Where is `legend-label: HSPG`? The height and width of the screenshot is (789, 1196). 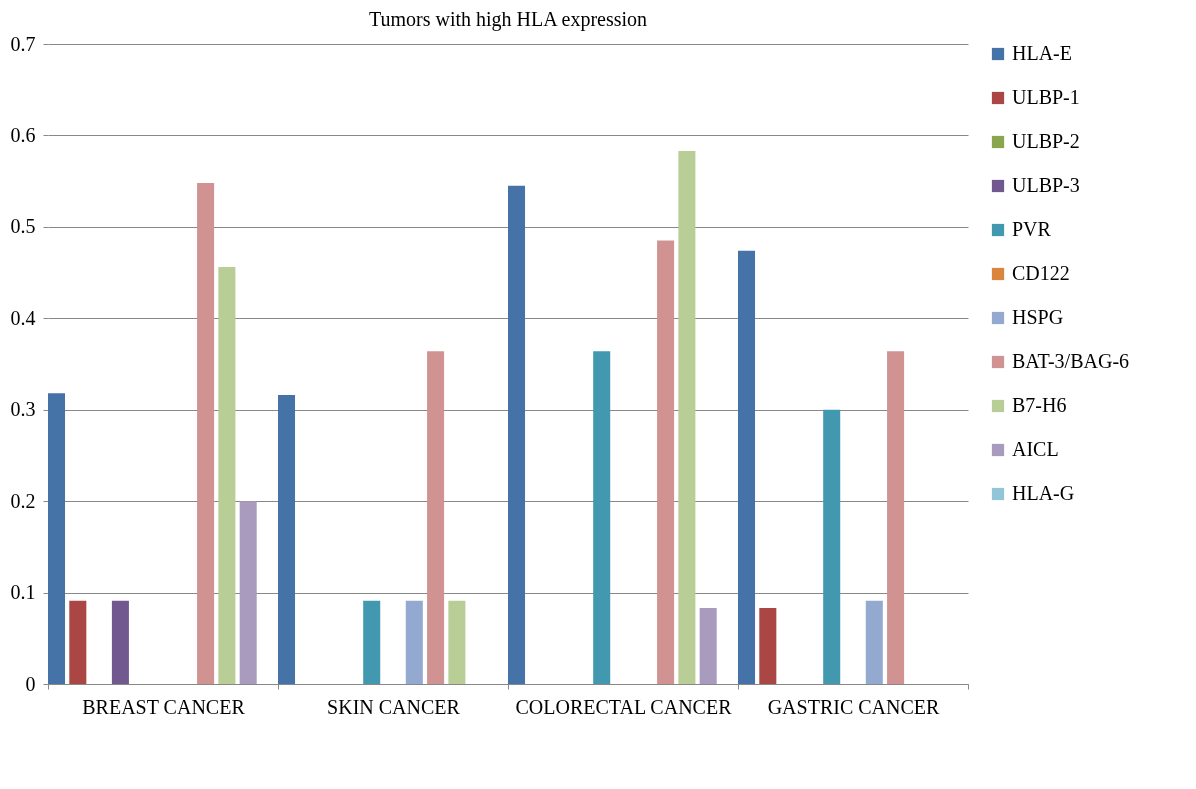 legend-label: HSPG is located at coordinates (1038, 317).